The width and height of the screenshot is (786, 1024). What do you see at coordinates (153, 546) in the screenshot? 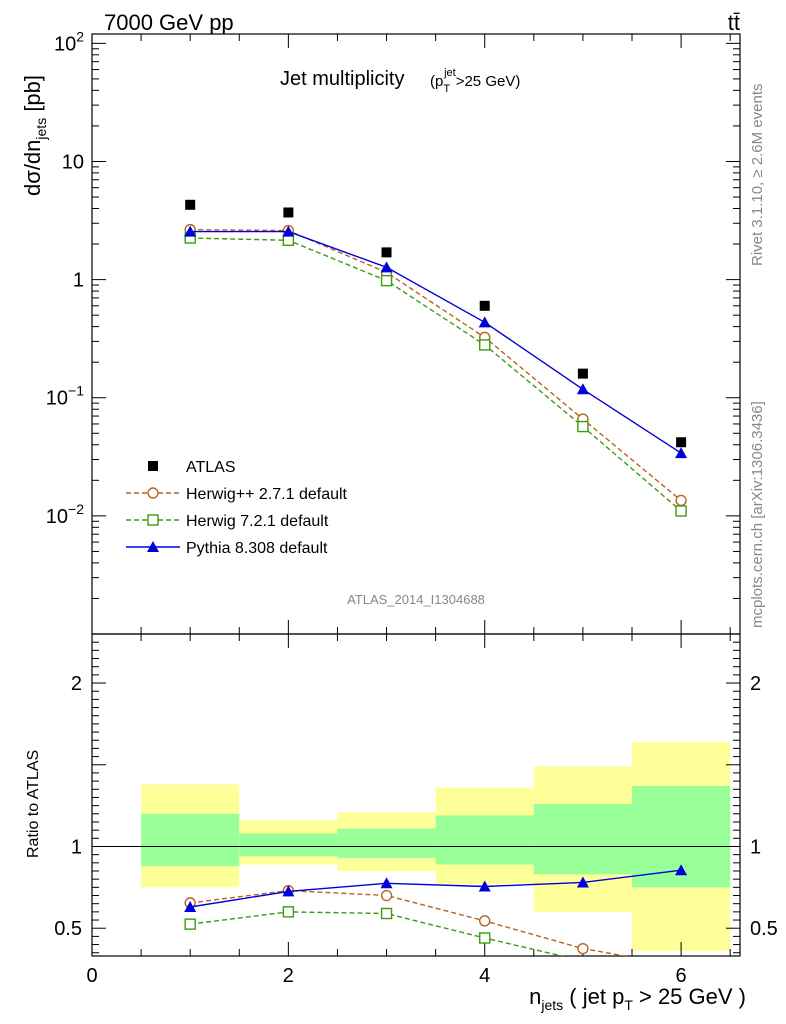
I see `legend-marker-pythia-8-308-default` at bounding box center [153, 546].